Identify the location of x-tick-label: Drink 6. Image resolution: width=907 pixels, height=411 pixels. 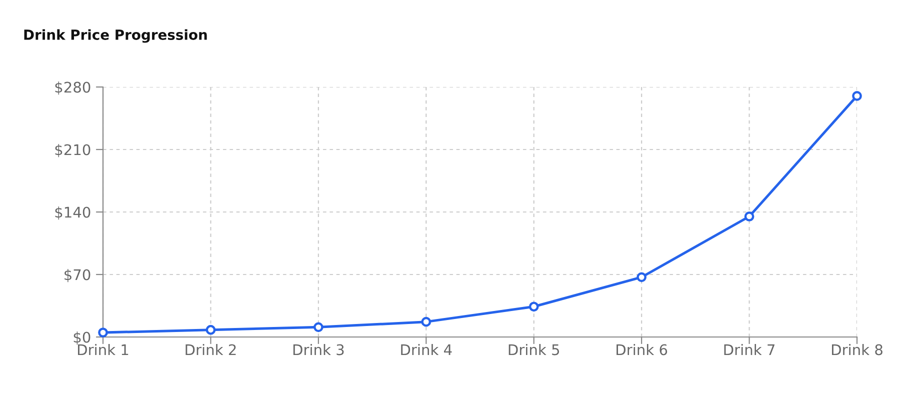
(642, 350).